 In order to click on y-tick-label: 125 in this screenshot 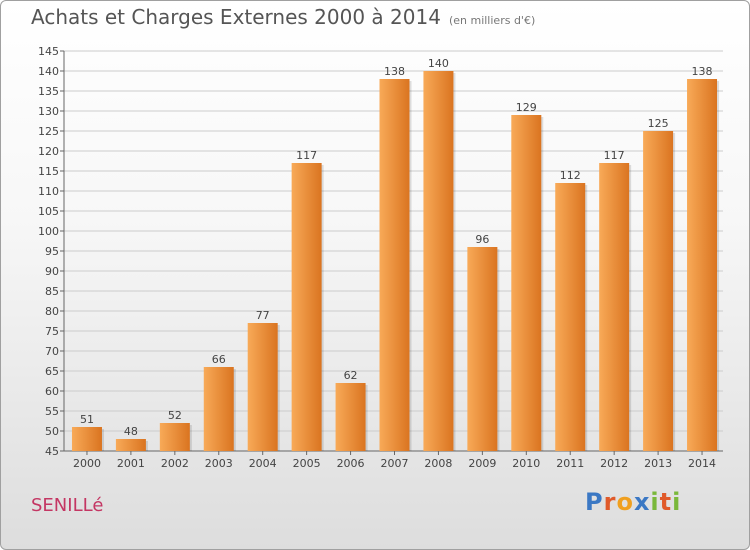, I will do `click(48, 131)`.